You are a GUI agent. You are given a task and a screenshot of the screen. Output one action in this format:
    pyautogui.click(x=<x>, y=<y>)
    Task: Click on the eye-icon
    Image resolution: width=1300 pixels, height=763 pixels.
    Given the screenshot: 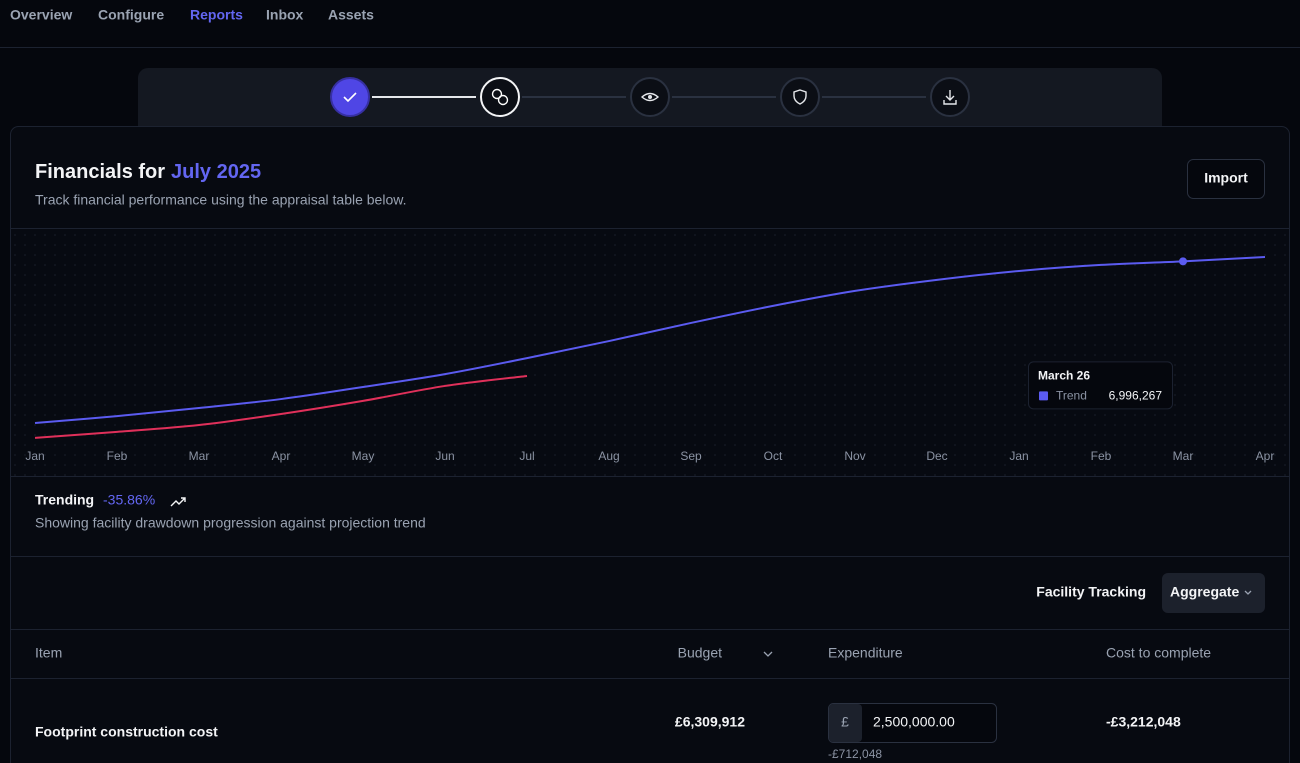 What is the action you would take?
    pyautogui.click(x=650, y=97)
    